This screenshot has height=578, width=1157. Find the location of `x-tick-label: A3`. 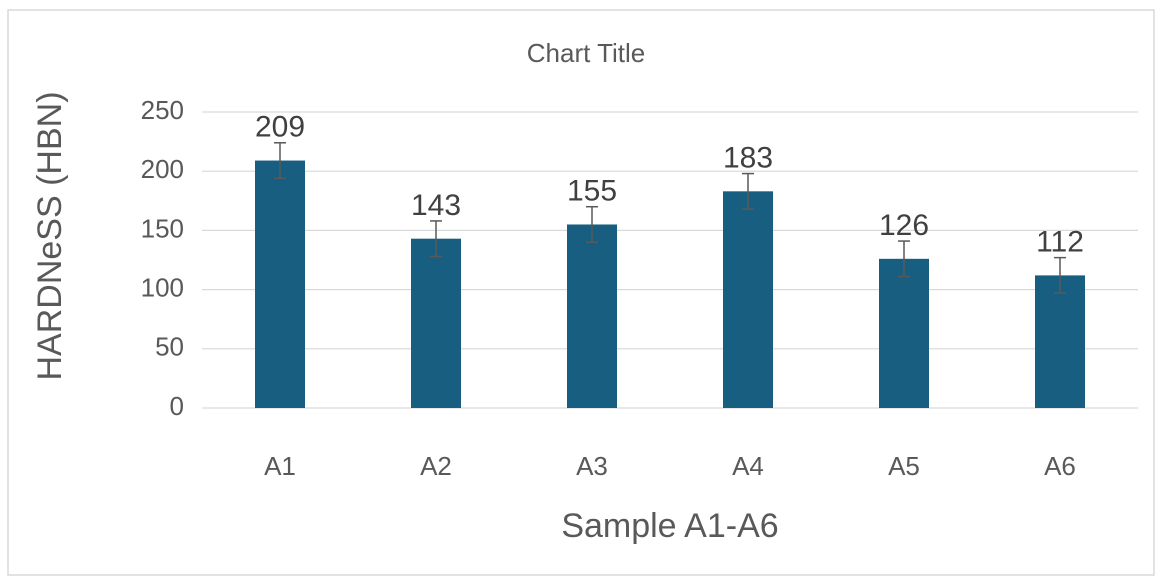

x-tick-label: A3 is located at coordinates (592, 466).